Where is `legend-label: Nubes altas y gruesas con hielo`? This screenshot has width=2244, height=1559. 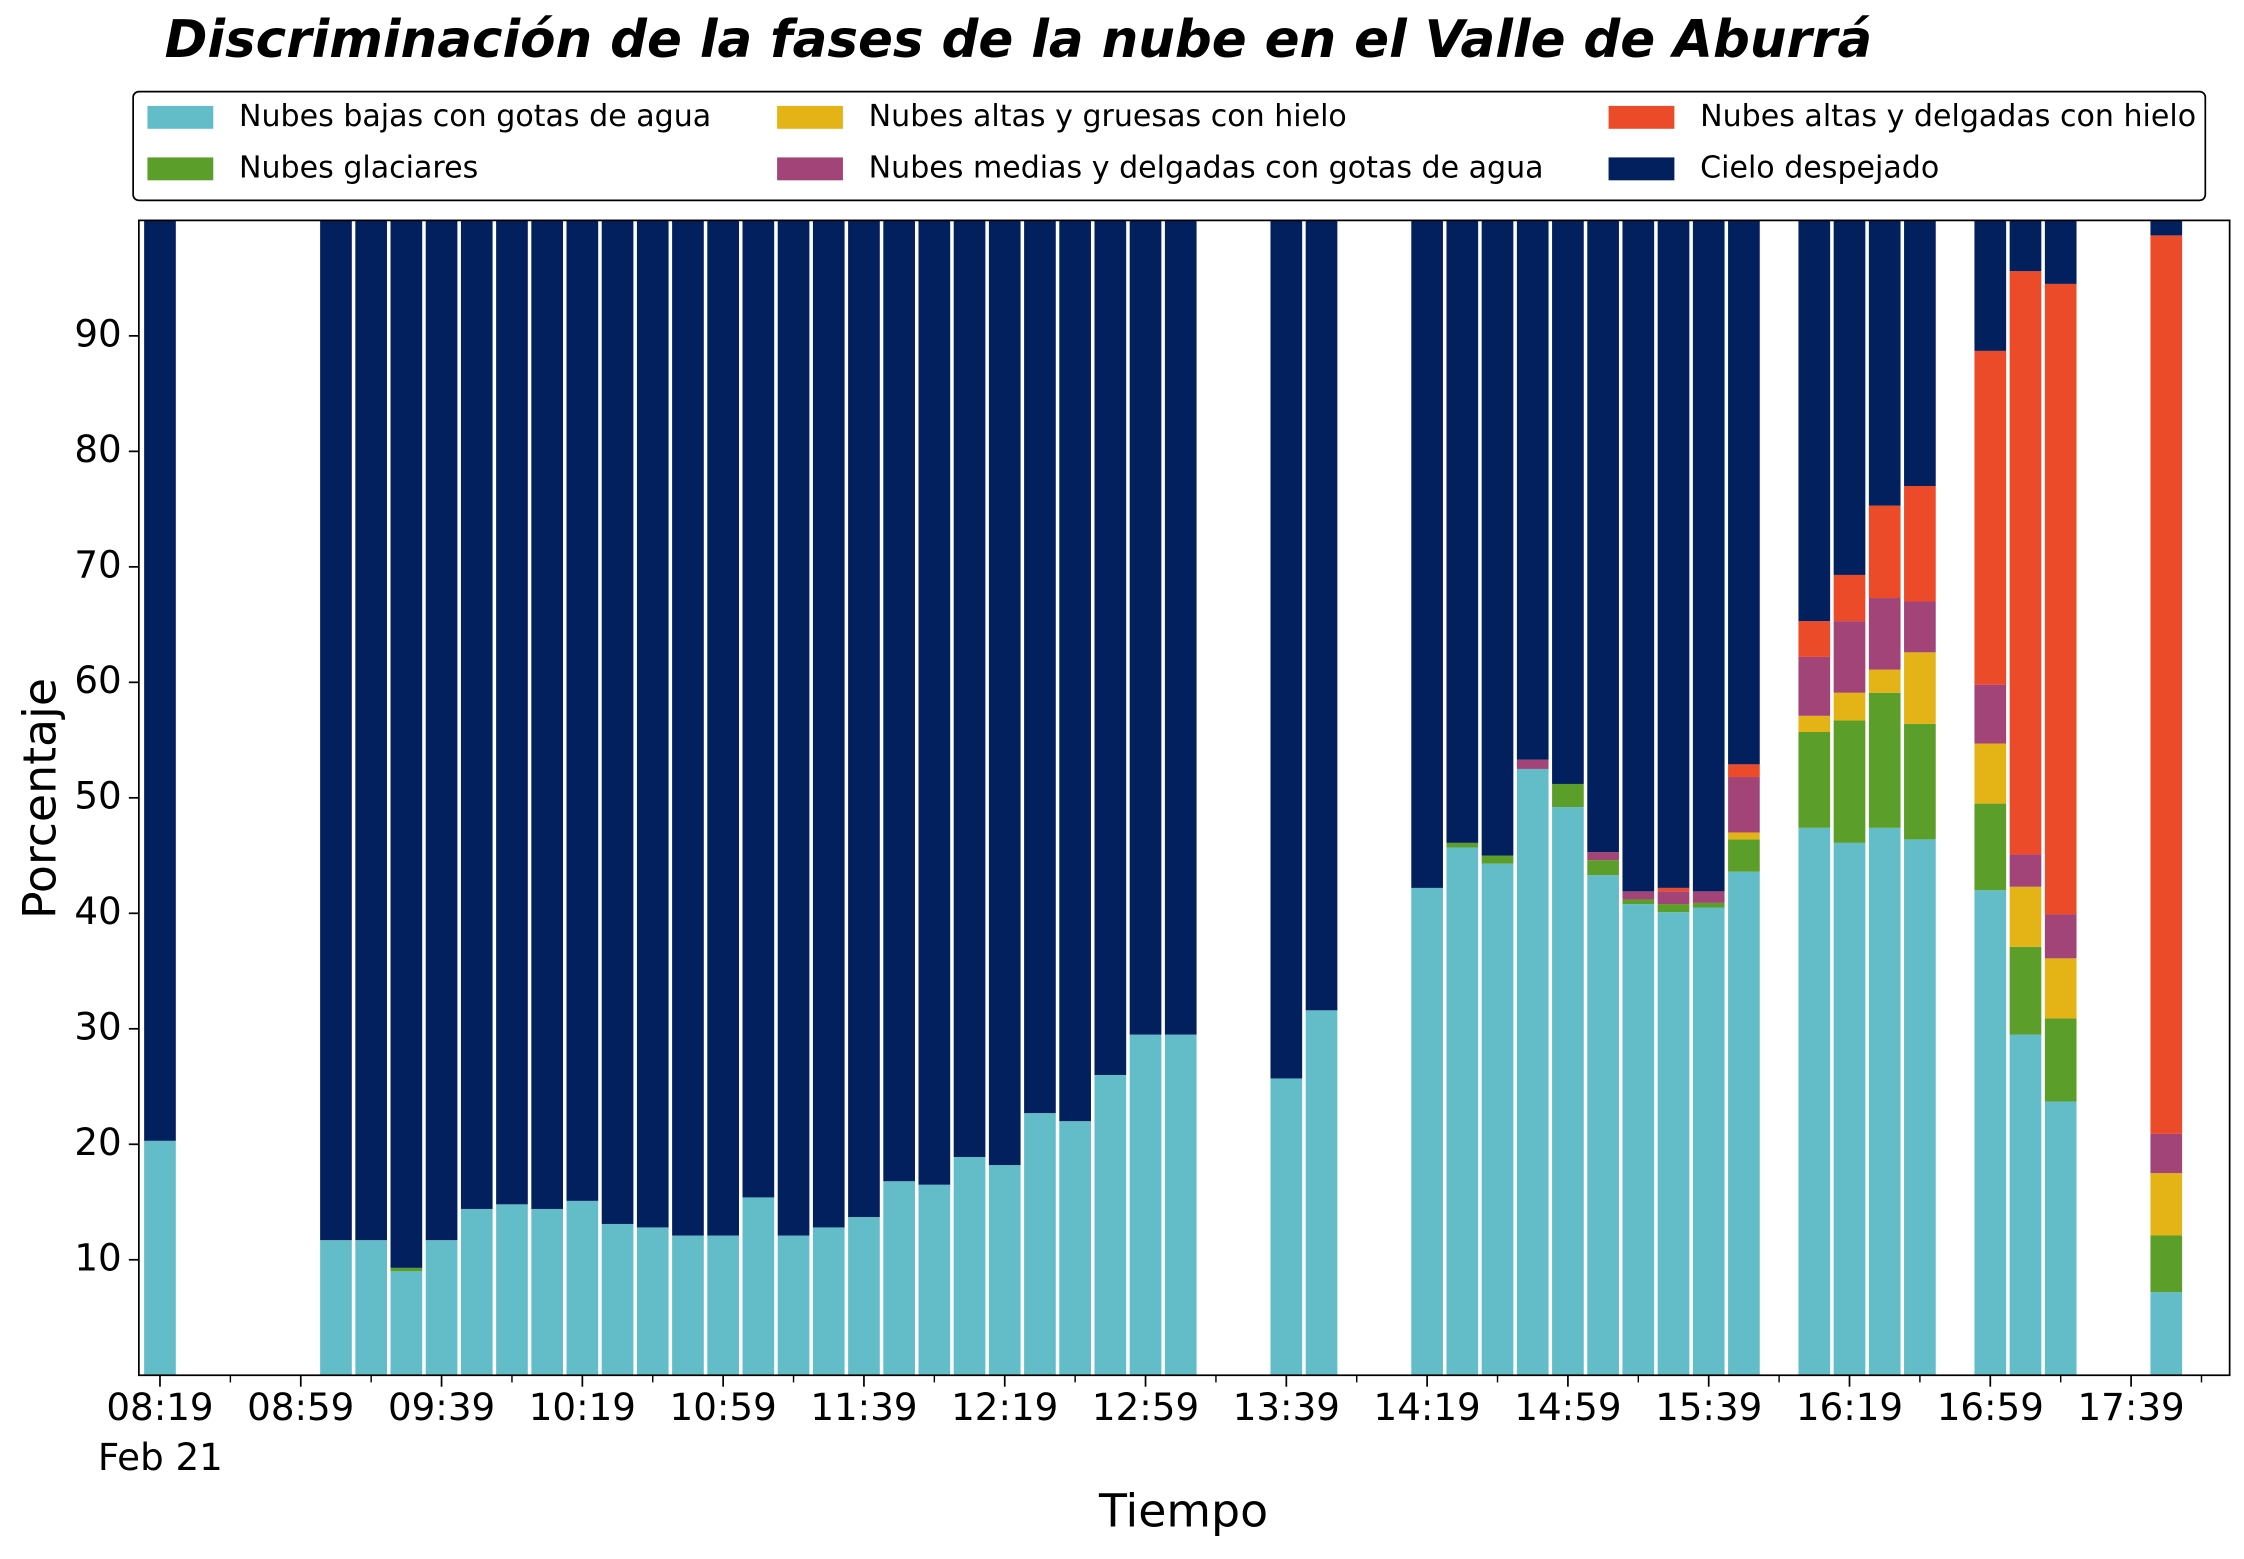 legend-label: Nubes altas y gruesas con hielo is located at coordinates (1108, 116).